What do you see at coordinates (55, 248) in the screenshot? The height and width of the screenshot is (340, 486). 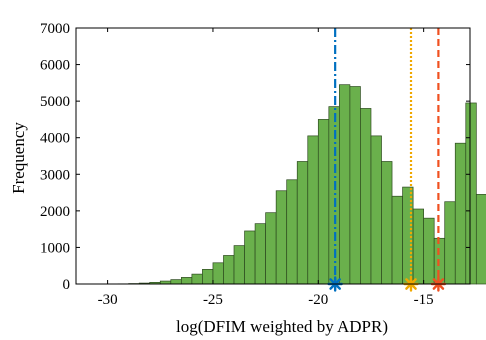 I see `y-tick-label: 1000` at bounding box center [55, 248].